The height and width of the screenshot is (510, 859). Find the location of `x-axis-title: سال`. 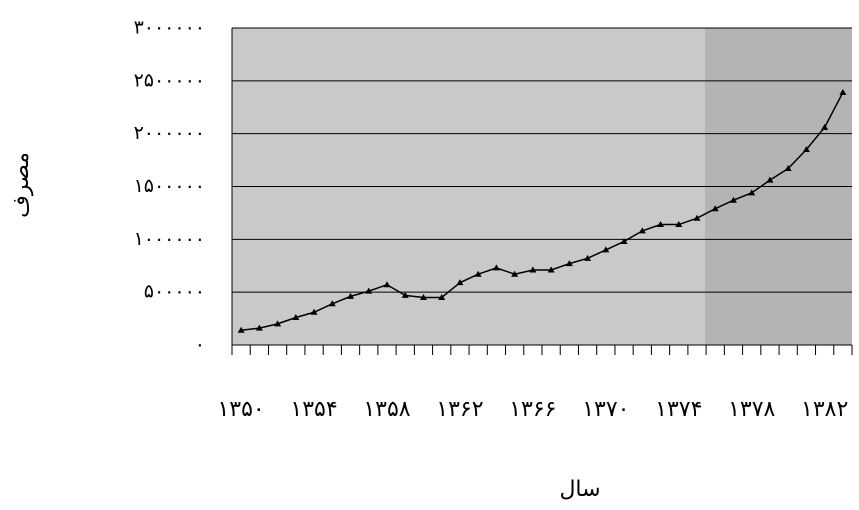

x-axis-title: سال is located at coordinates (579, 489).